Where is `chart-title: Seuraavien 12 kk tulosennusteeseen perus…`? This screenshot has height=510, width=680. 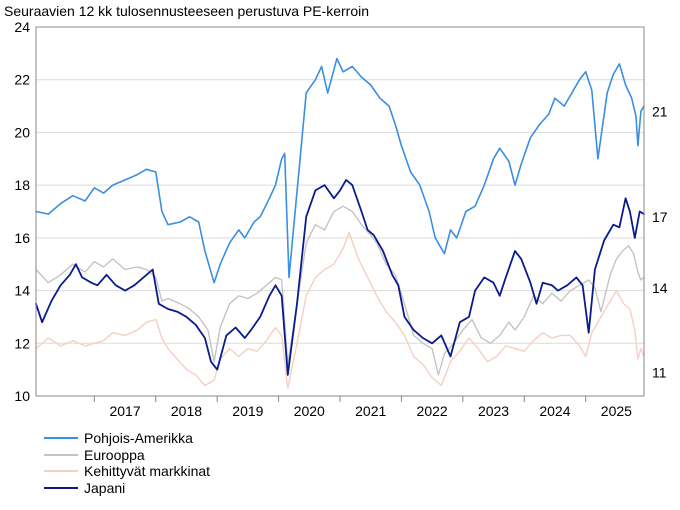 chart-title: Seuraavien 12 kk tulosennusteeseen perus… is located at coordinates (186, 11).